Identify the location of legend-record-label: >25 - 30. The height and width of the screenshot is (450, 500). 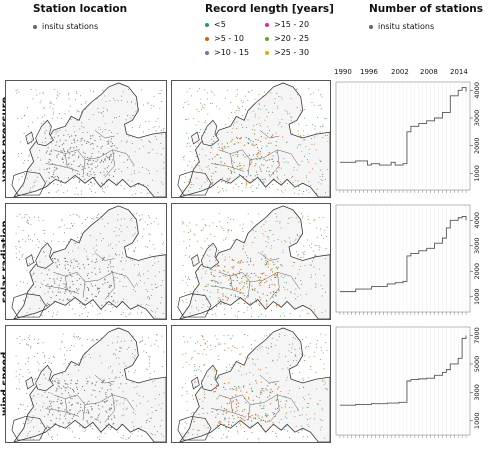
(292, 52).